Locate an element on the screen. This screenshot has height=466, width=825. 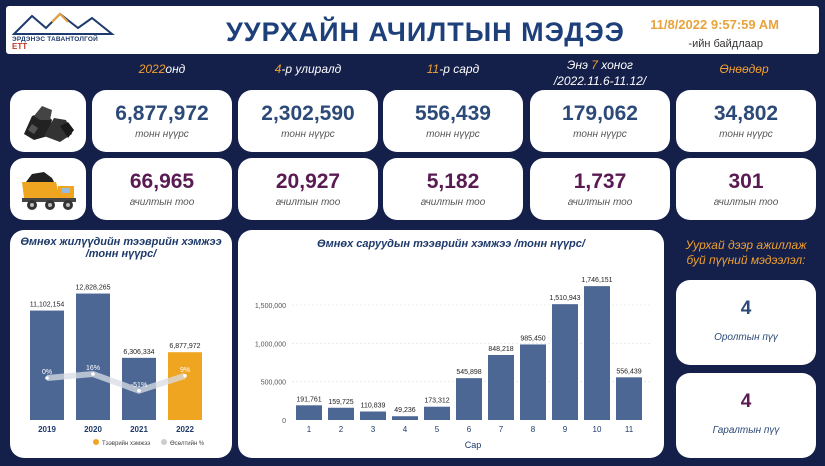
loads-card-month: 5,182 ачилтын тоо is located at coordinates (453, 189).